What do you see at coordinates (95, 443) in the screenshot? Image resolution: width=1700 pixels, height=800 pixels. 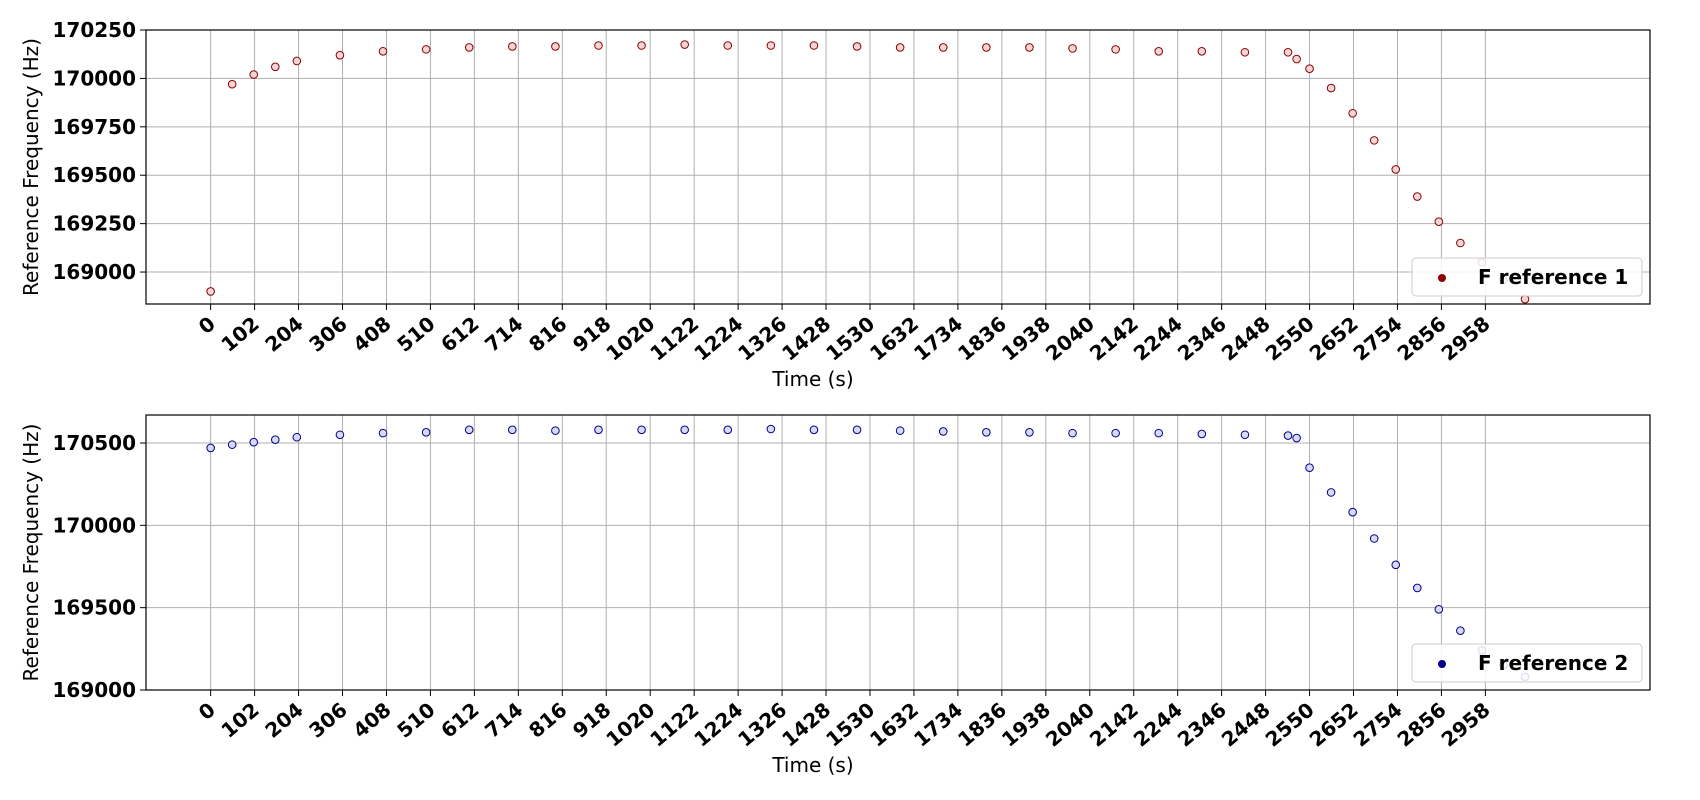 I see `y-tick-label: 170500` at bounding box center [95, 443].